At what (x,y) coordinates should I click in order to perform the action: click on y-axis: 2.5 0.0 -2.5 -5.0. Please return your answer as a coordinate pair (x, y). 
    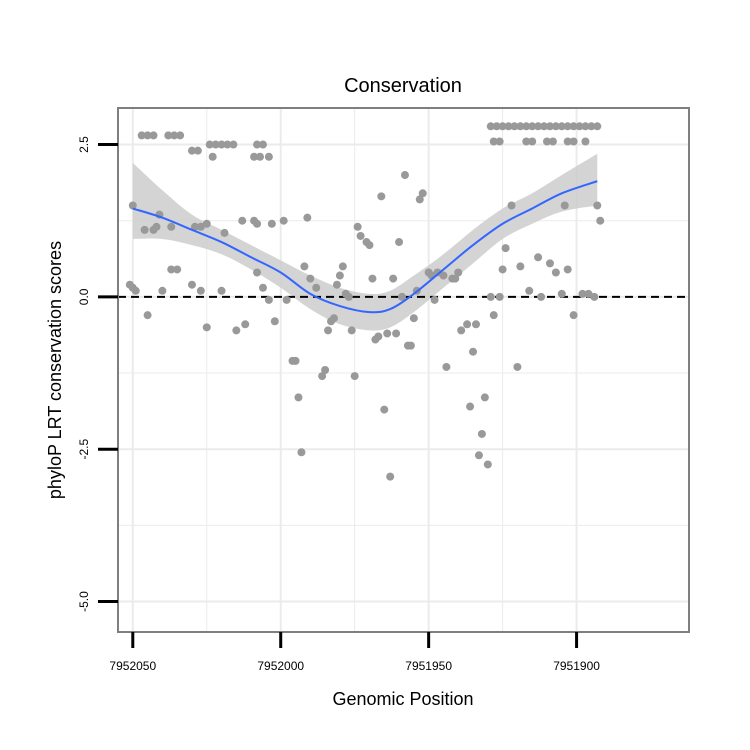
    Looking at the image, I should click on (97, 374).